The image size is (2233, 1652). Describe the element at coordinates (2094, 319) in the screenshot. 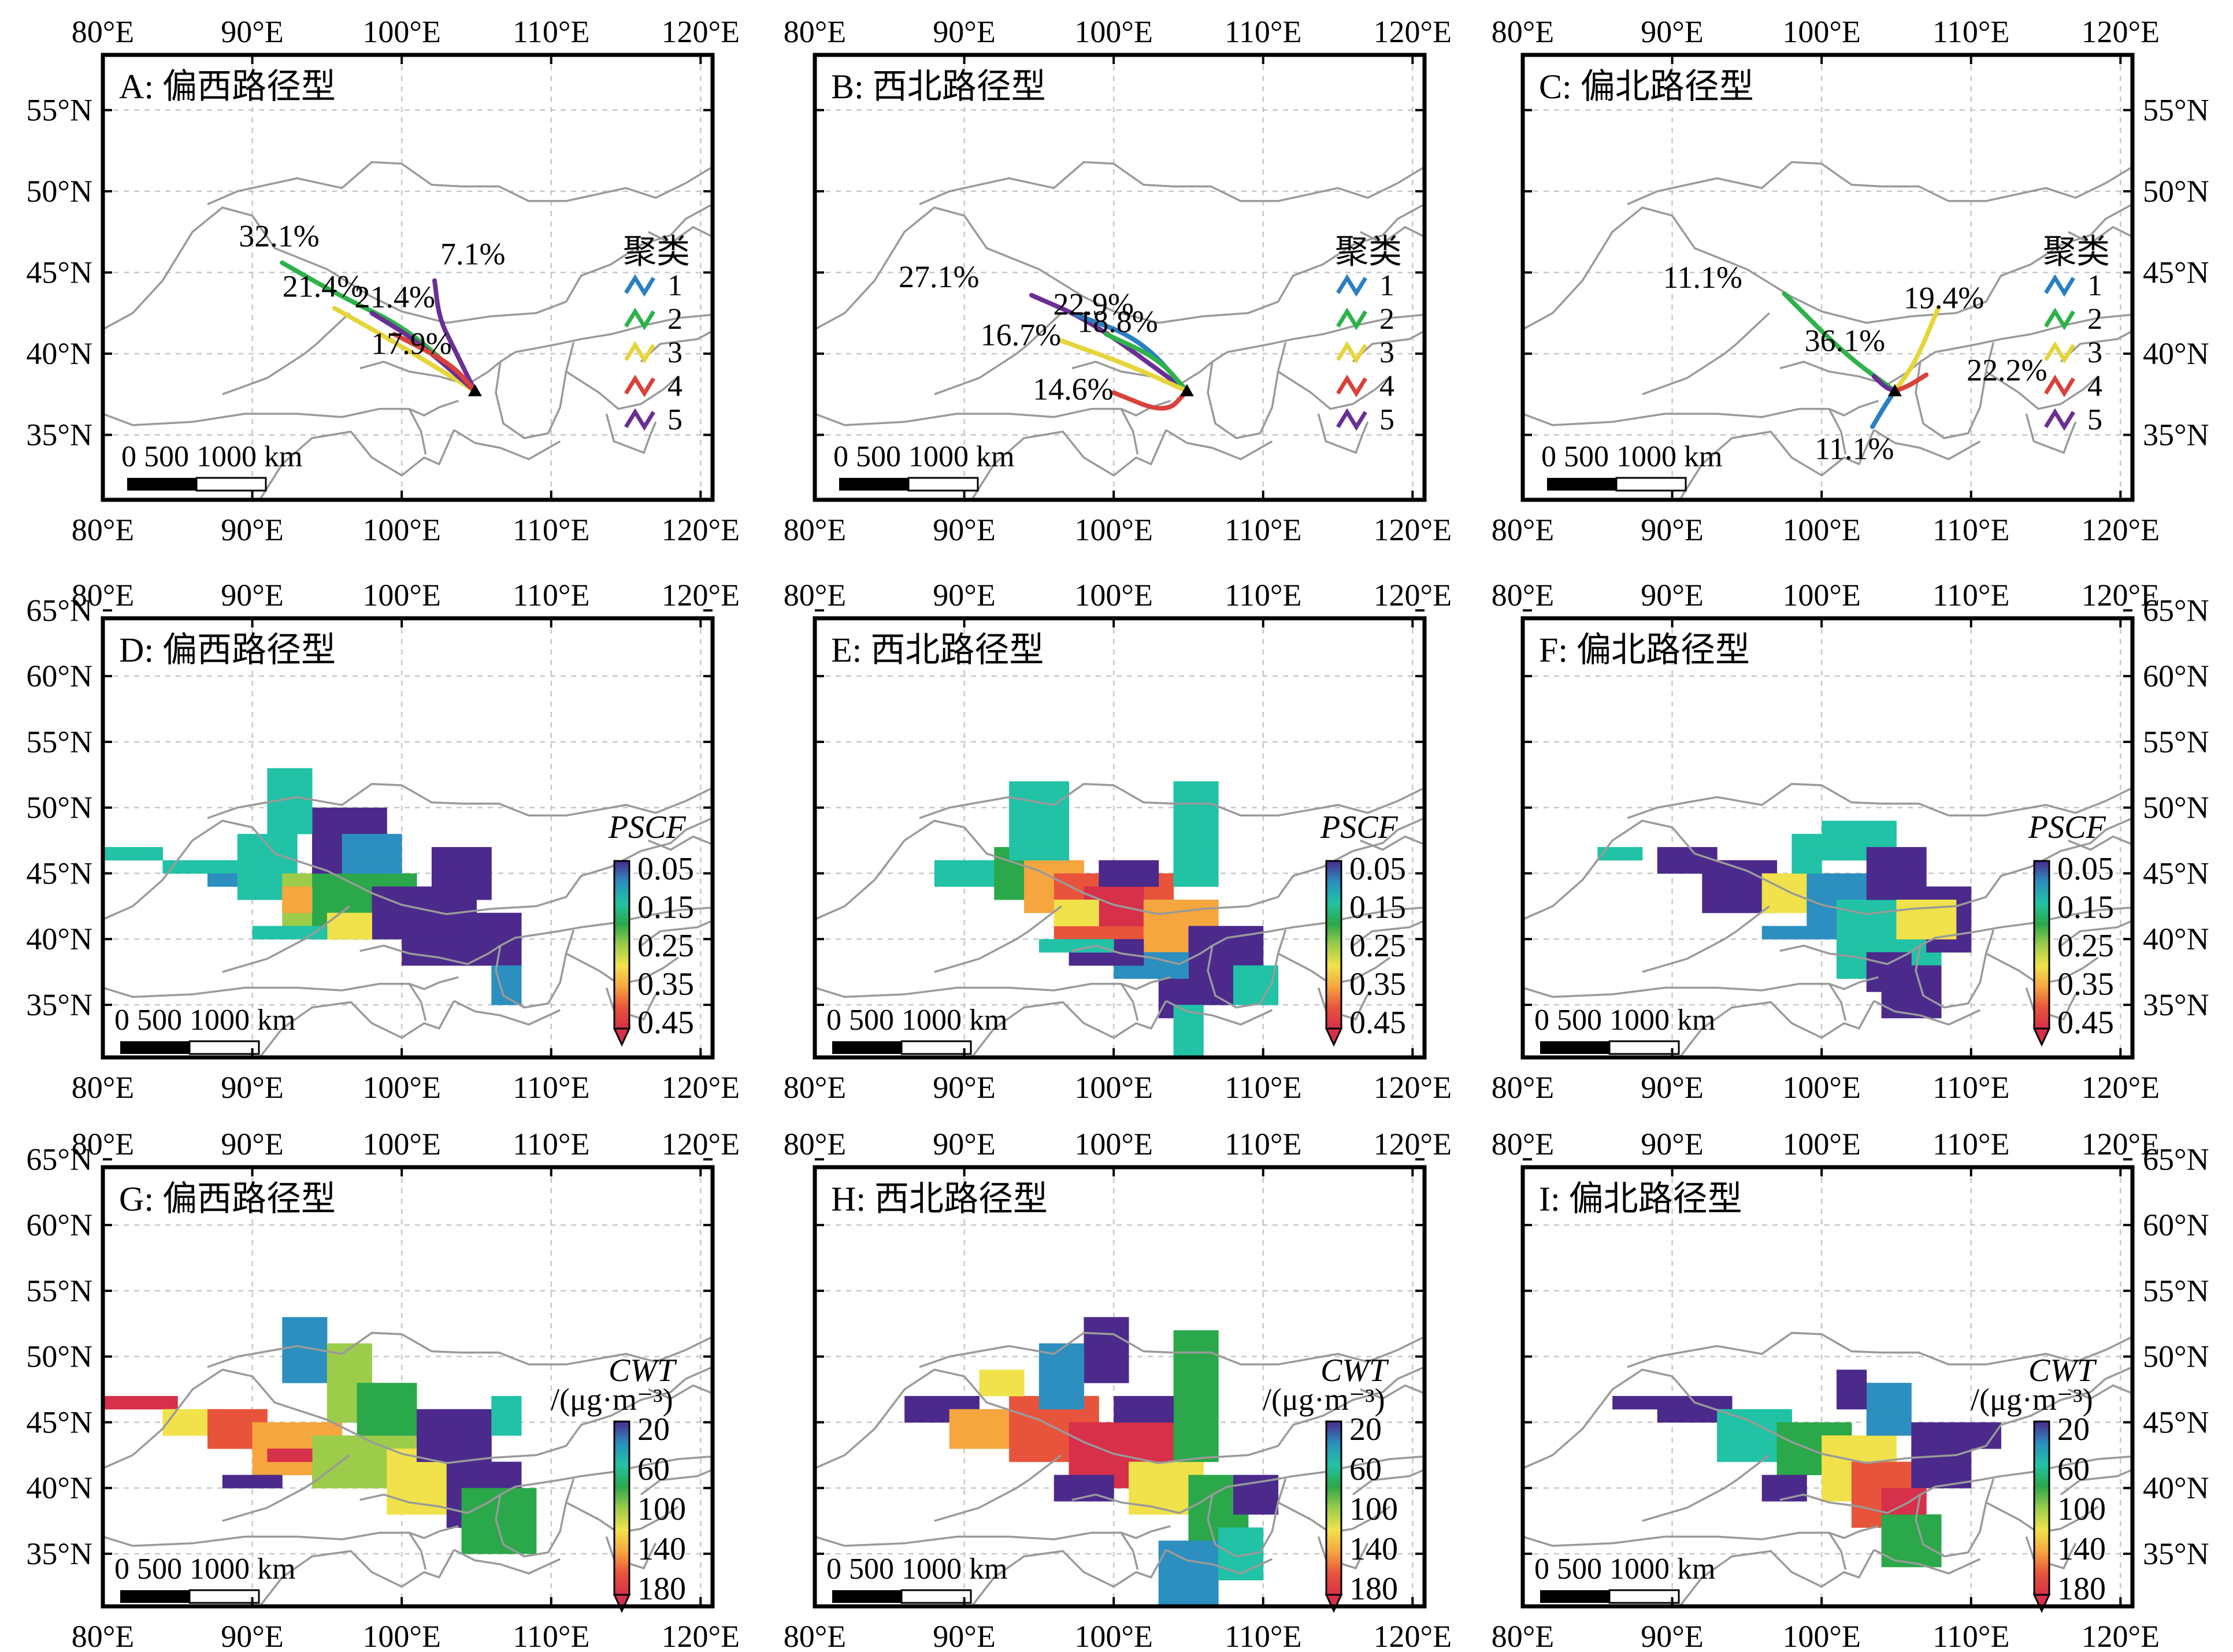

I see `legend-item: 2` at that location.